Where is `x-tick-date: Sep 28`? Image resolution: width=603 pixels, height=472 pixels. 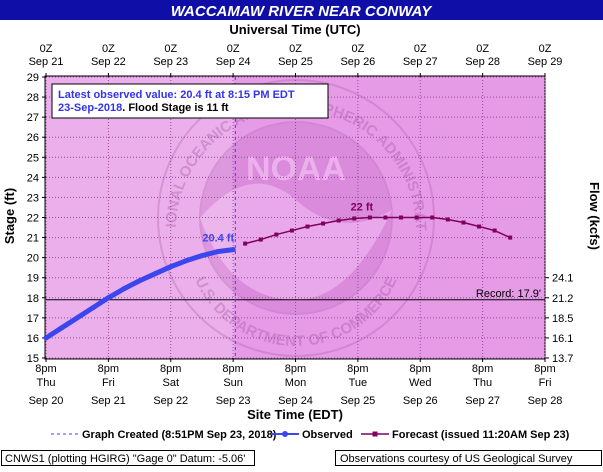 x-tick-date: Sep 28 is located at coordinates (545, 401).